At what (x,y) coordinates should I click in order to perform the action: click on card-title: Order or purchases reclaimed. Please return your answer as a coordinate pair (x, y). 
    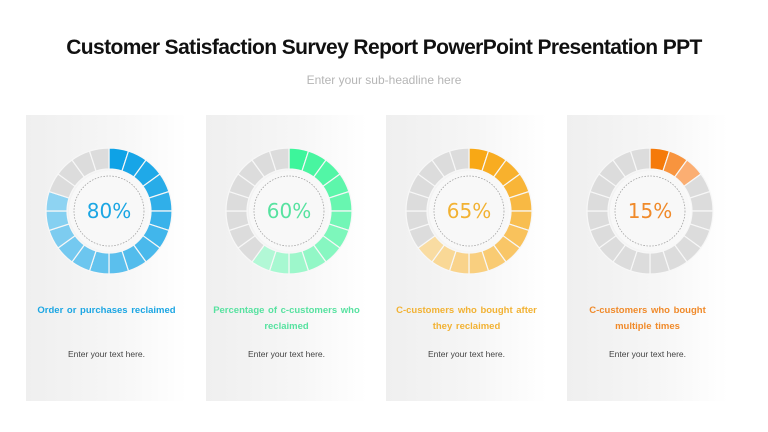
    Looking at the image, I should click on (106, 310).